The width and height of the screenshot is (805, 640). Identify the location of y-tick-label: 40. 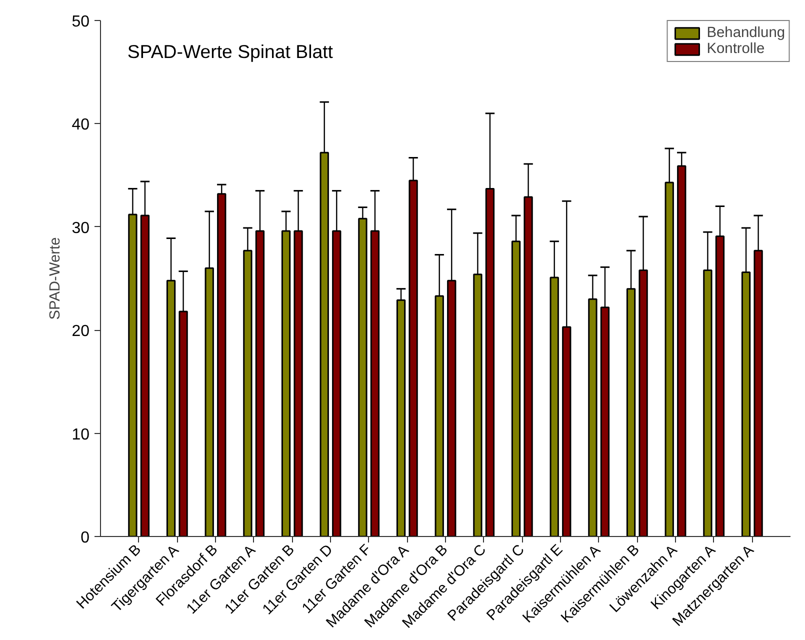
(81, 125).